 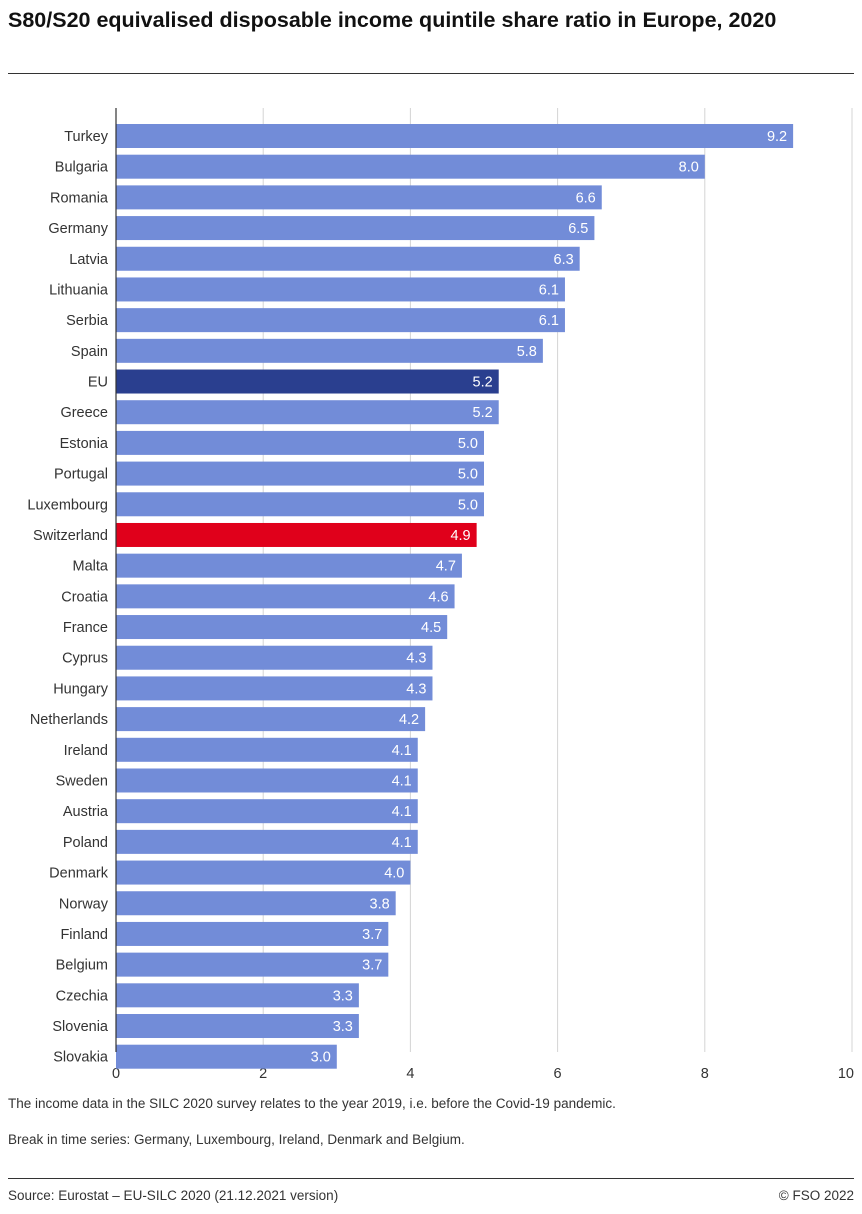 I want to click on bar-croatia, so click(x=285, y=596).